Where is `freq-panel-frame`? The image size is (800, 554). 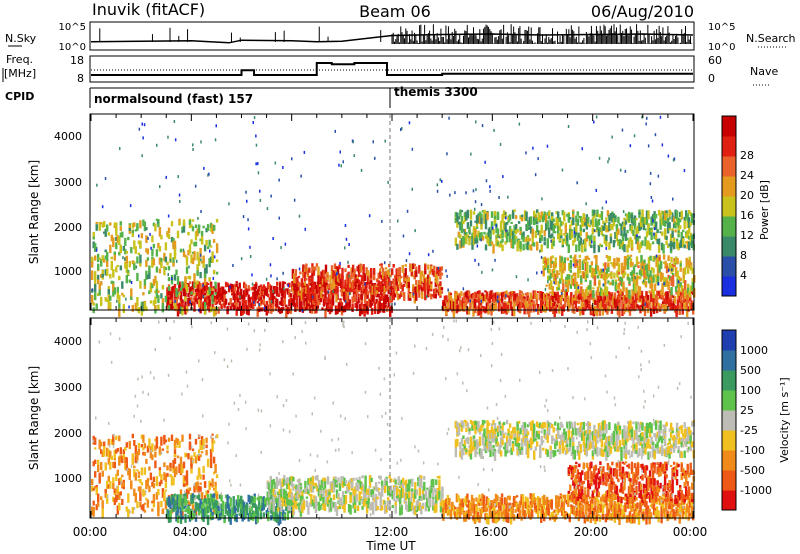
freq-panel-frame is located at coordinates (392, 69).